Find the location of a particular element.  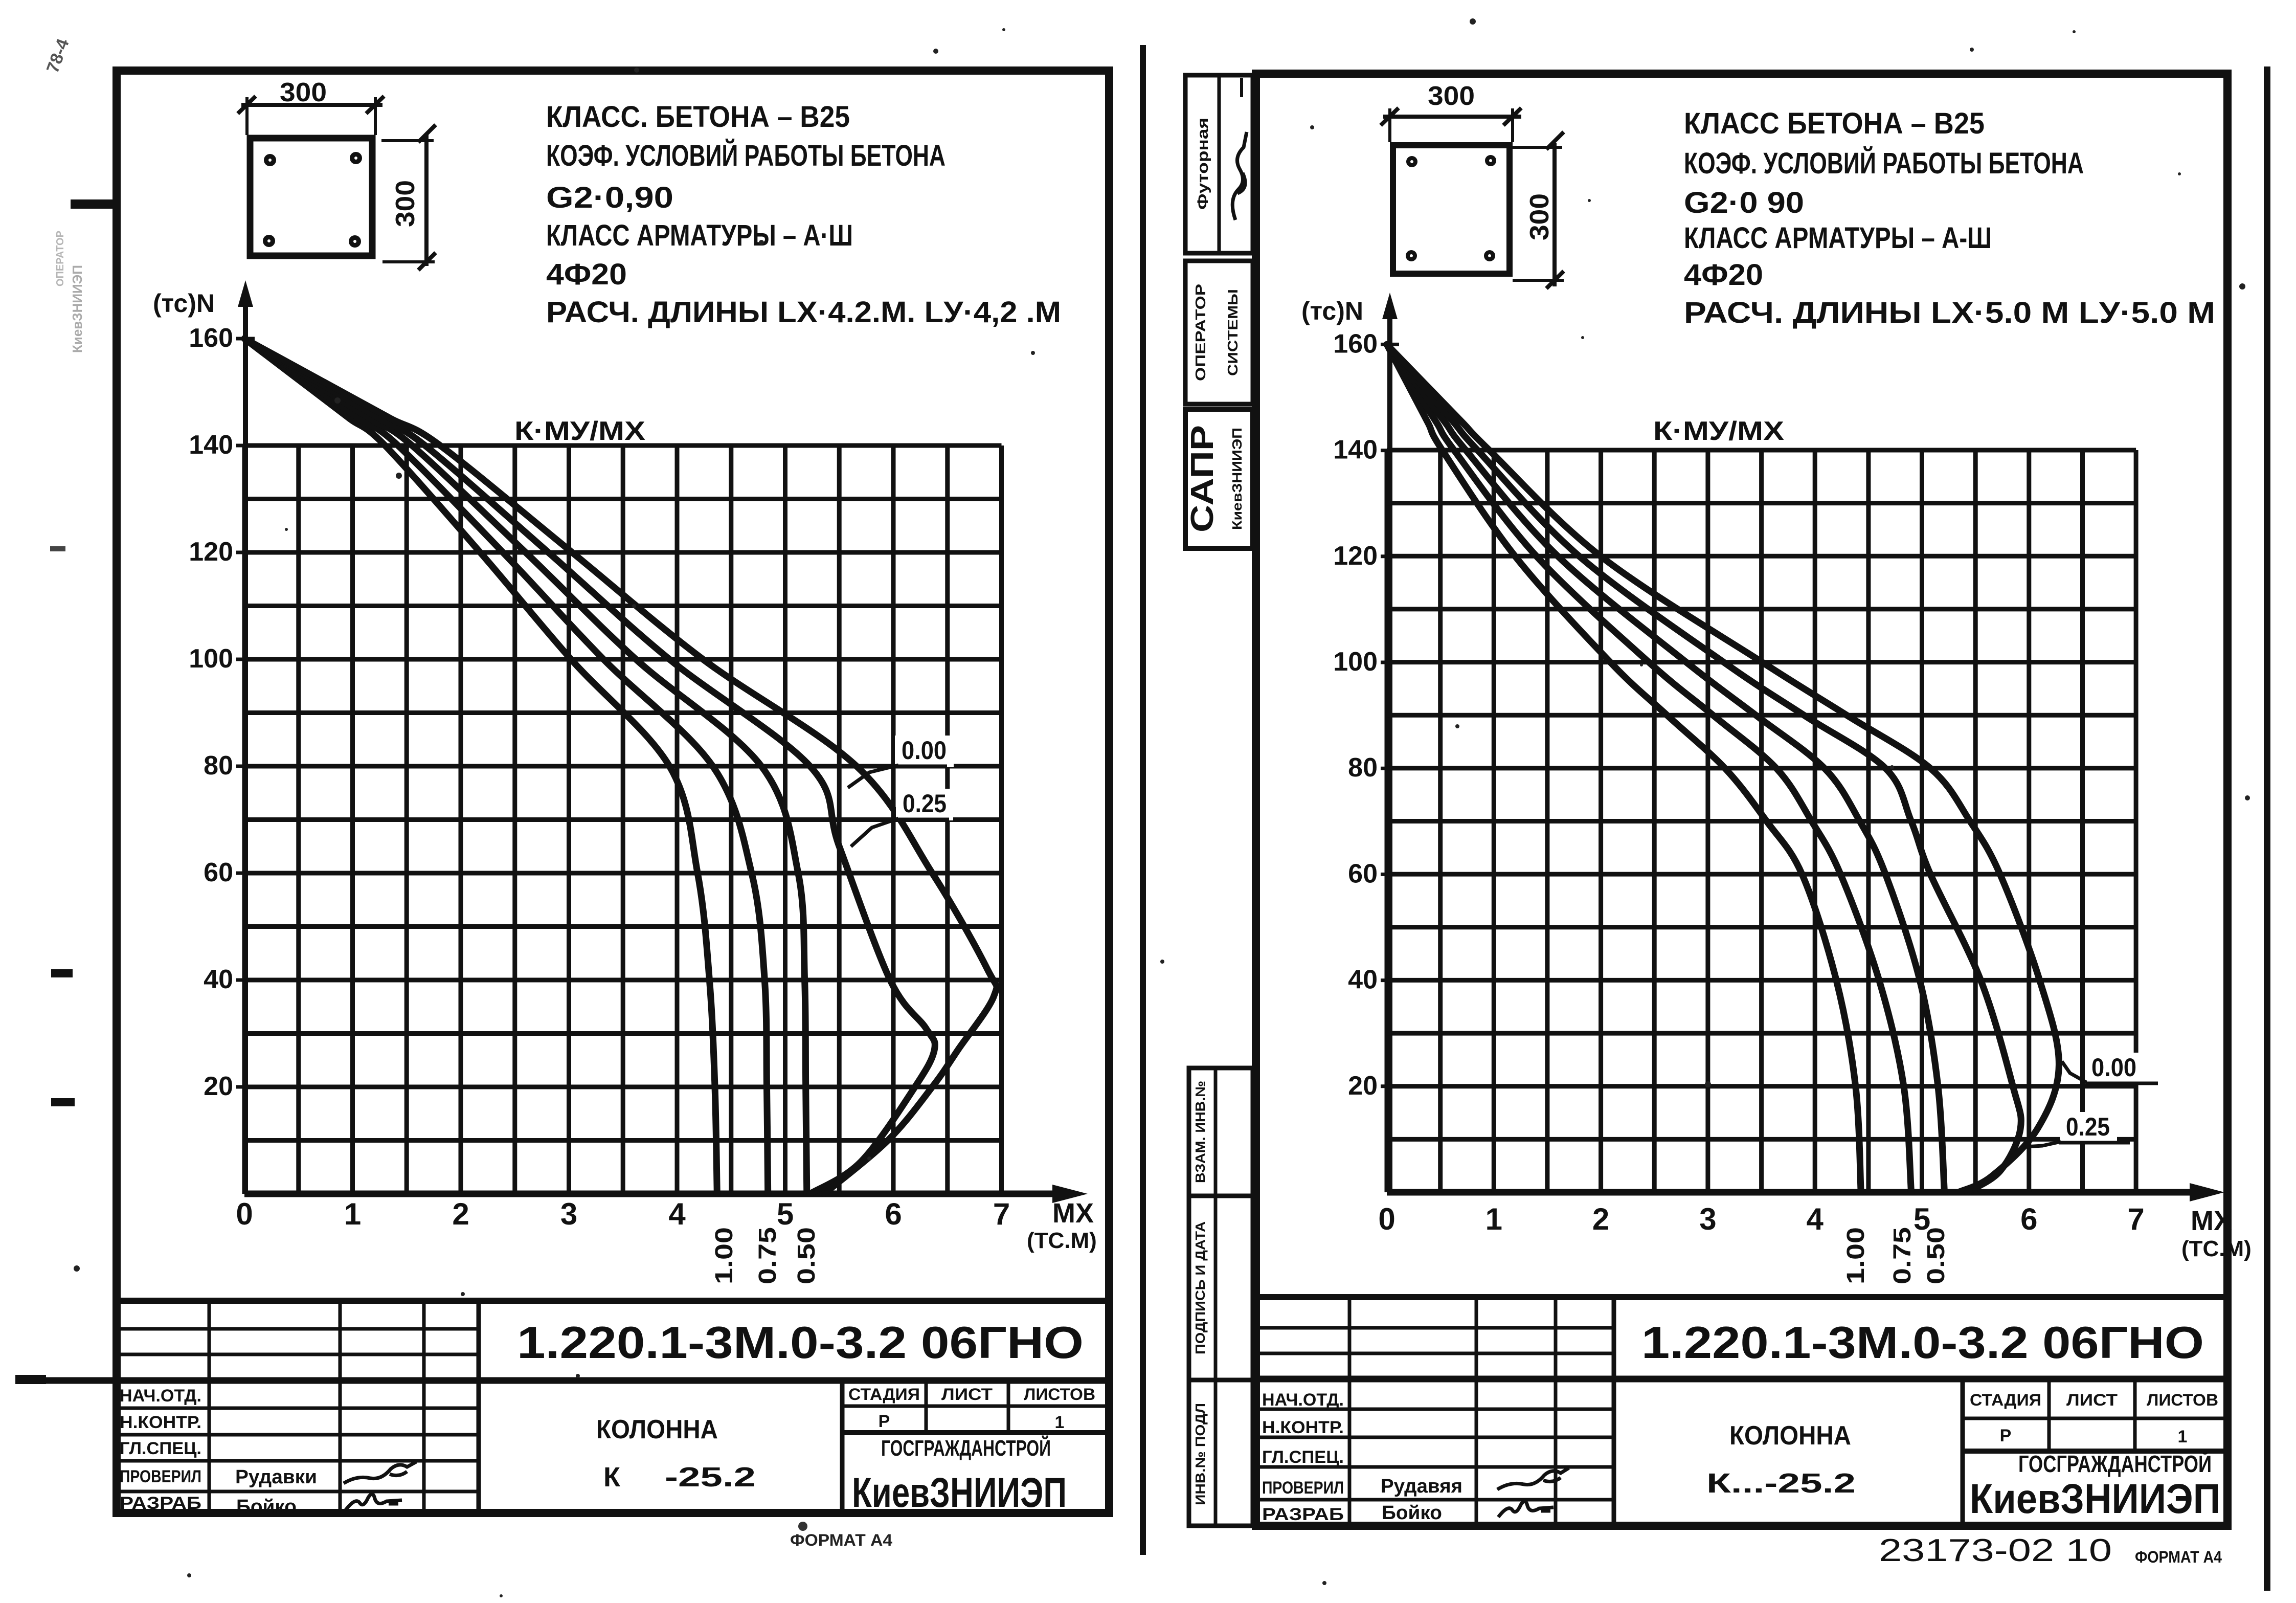

svg-text: СИСТЕМЫ is located at coordinates (1233, 332).